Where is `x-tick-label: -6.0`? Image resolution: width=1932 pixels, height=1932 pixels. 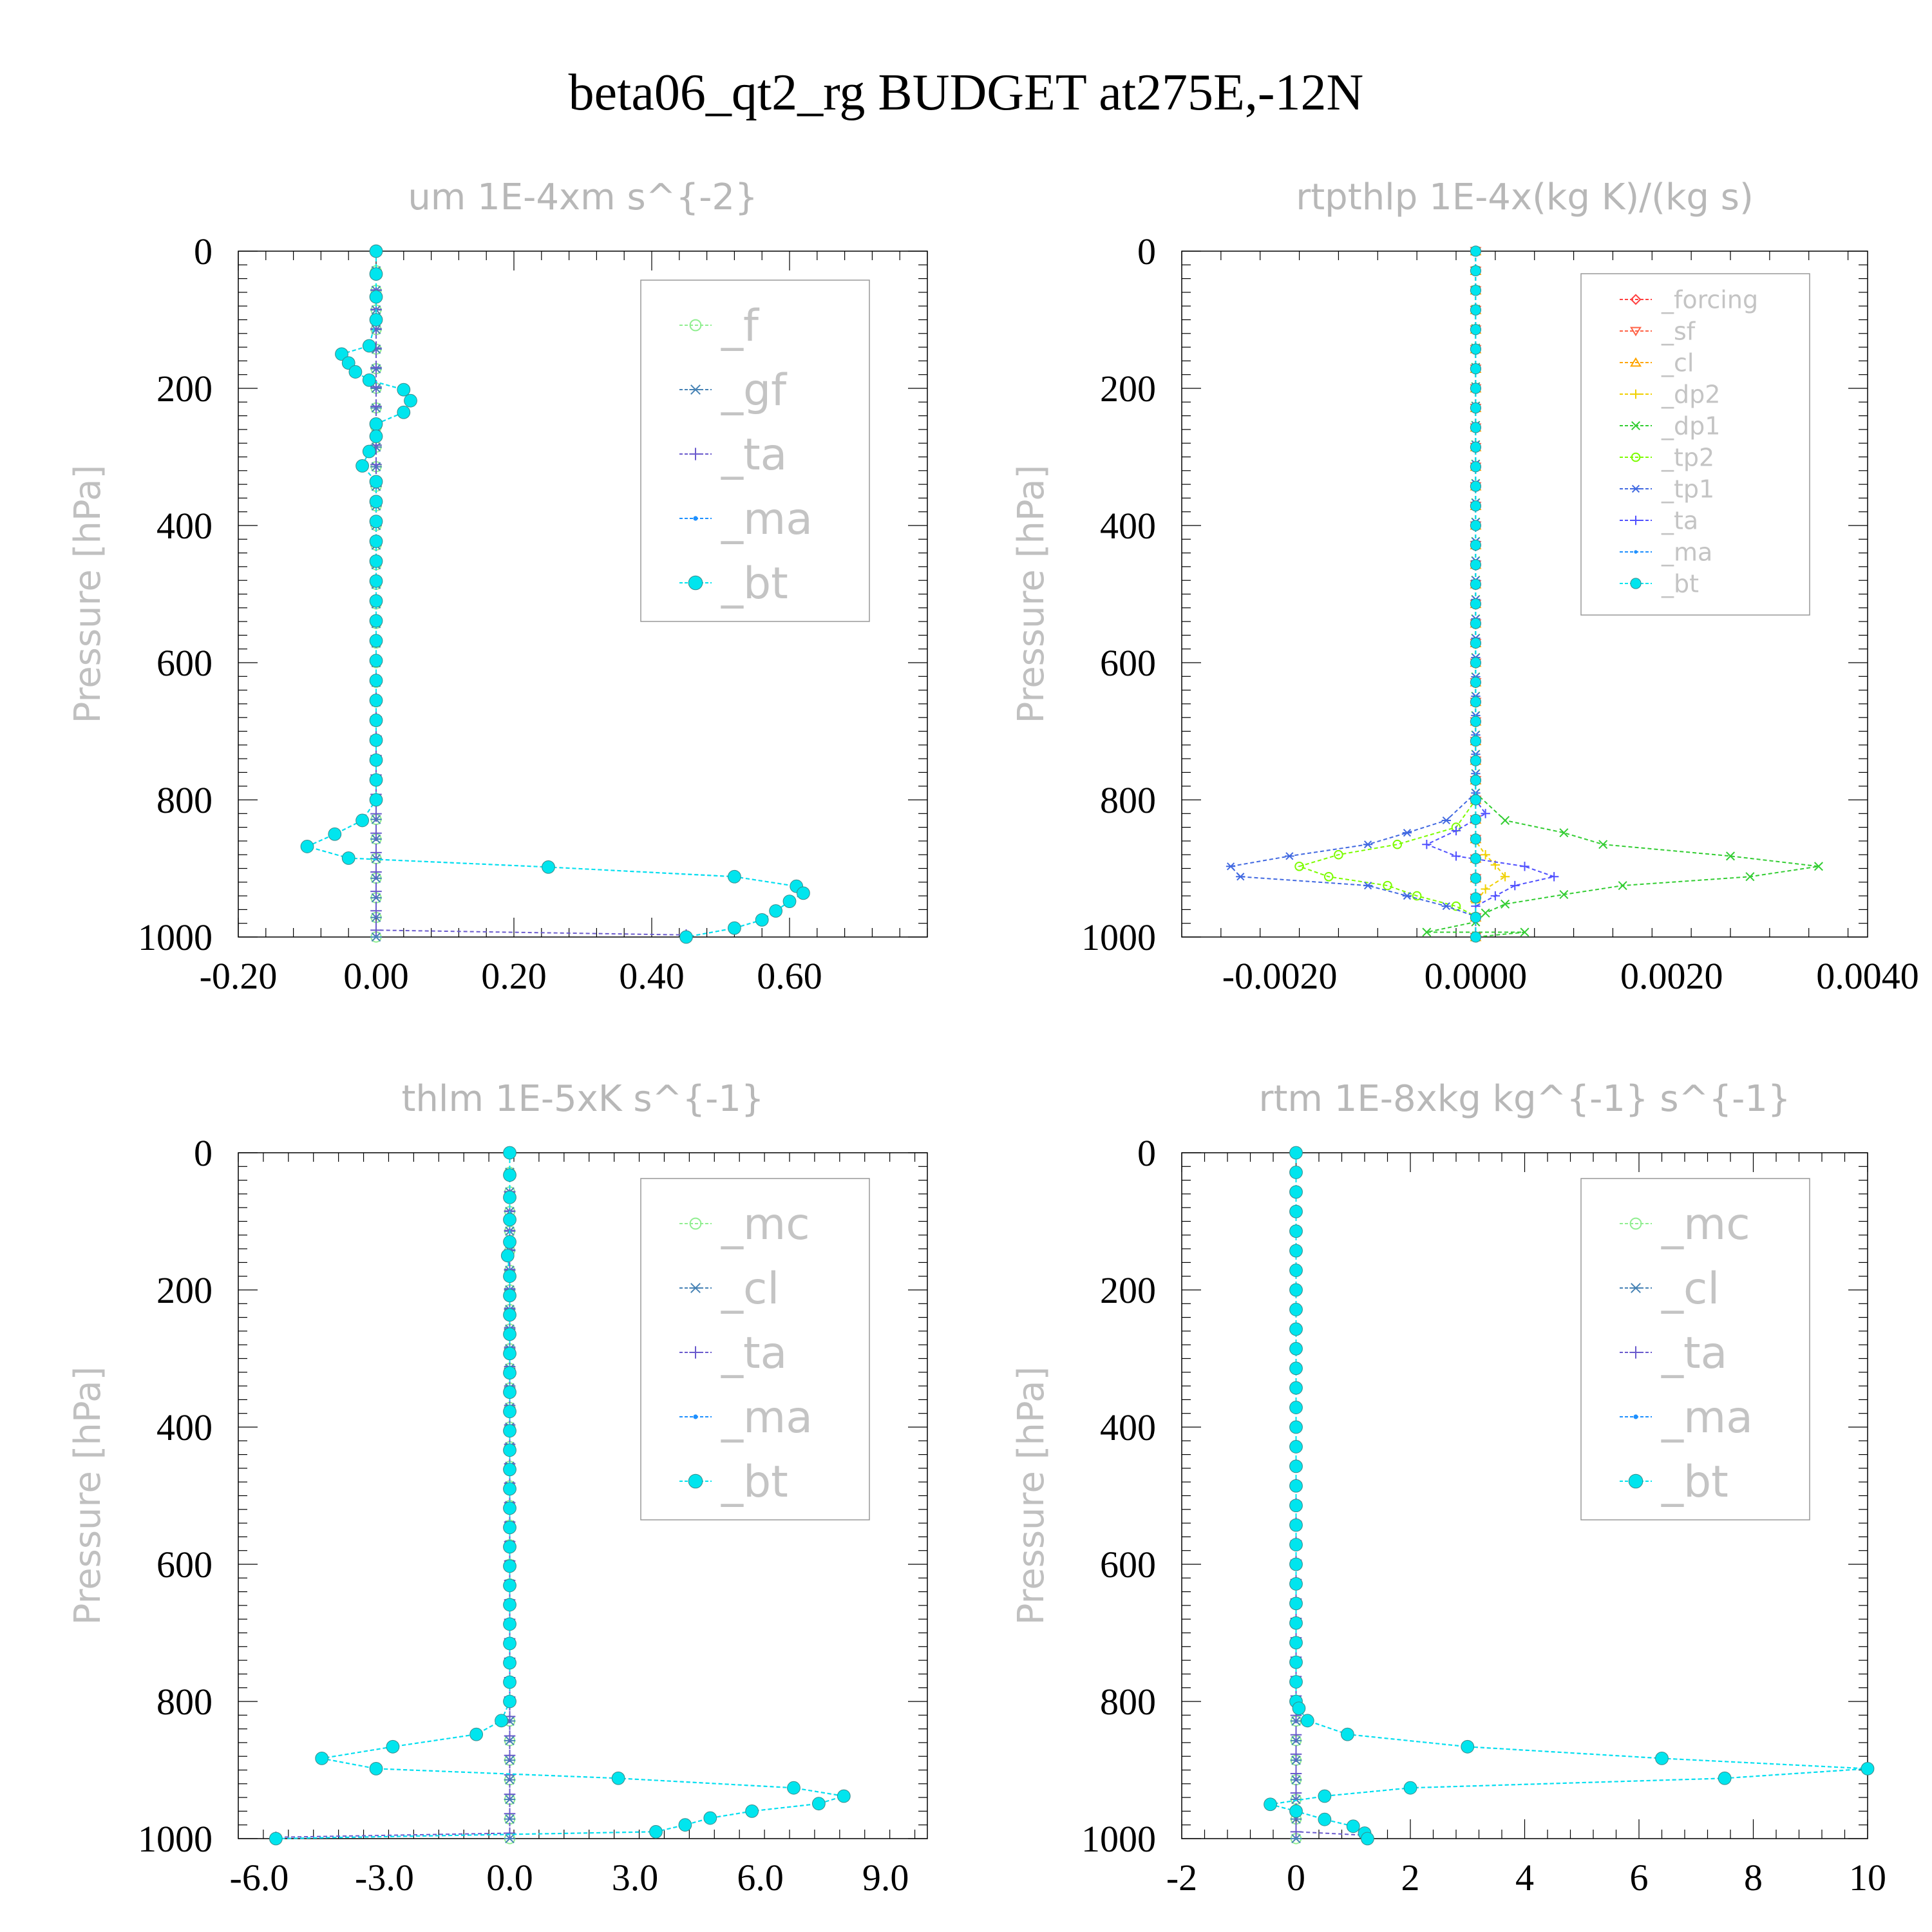
x-tick-label: -6.0 is located at coordinates (259, 1878).